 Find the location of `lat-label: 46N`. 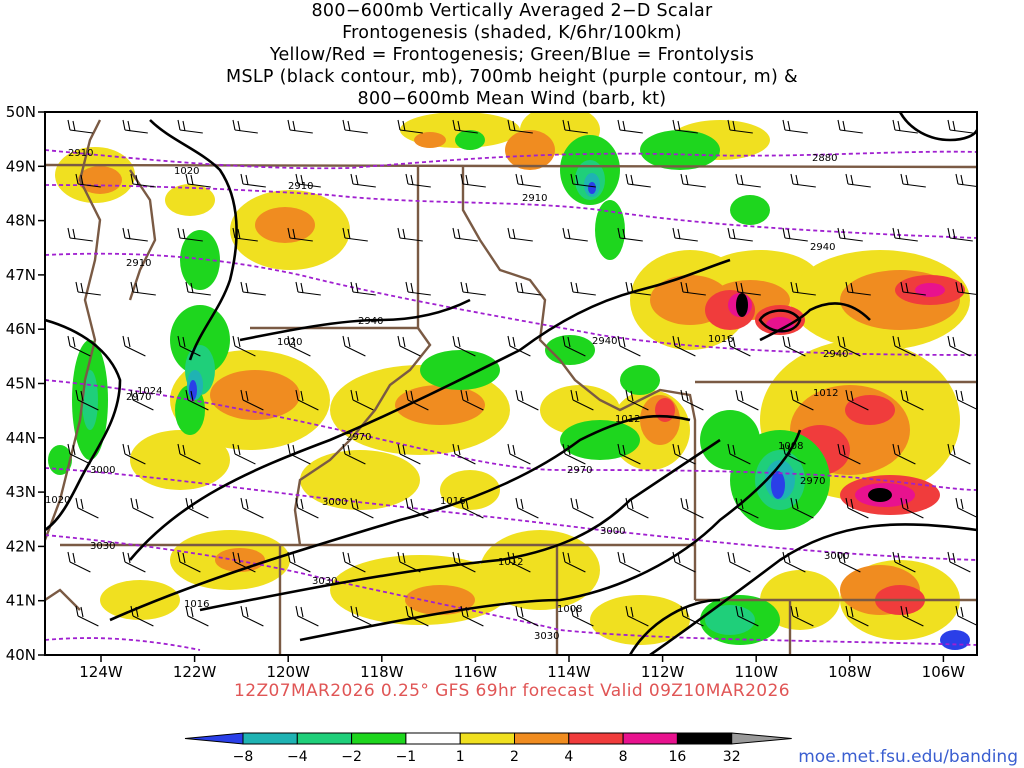

lat-label: 46N is located at coordinates (21, 329).